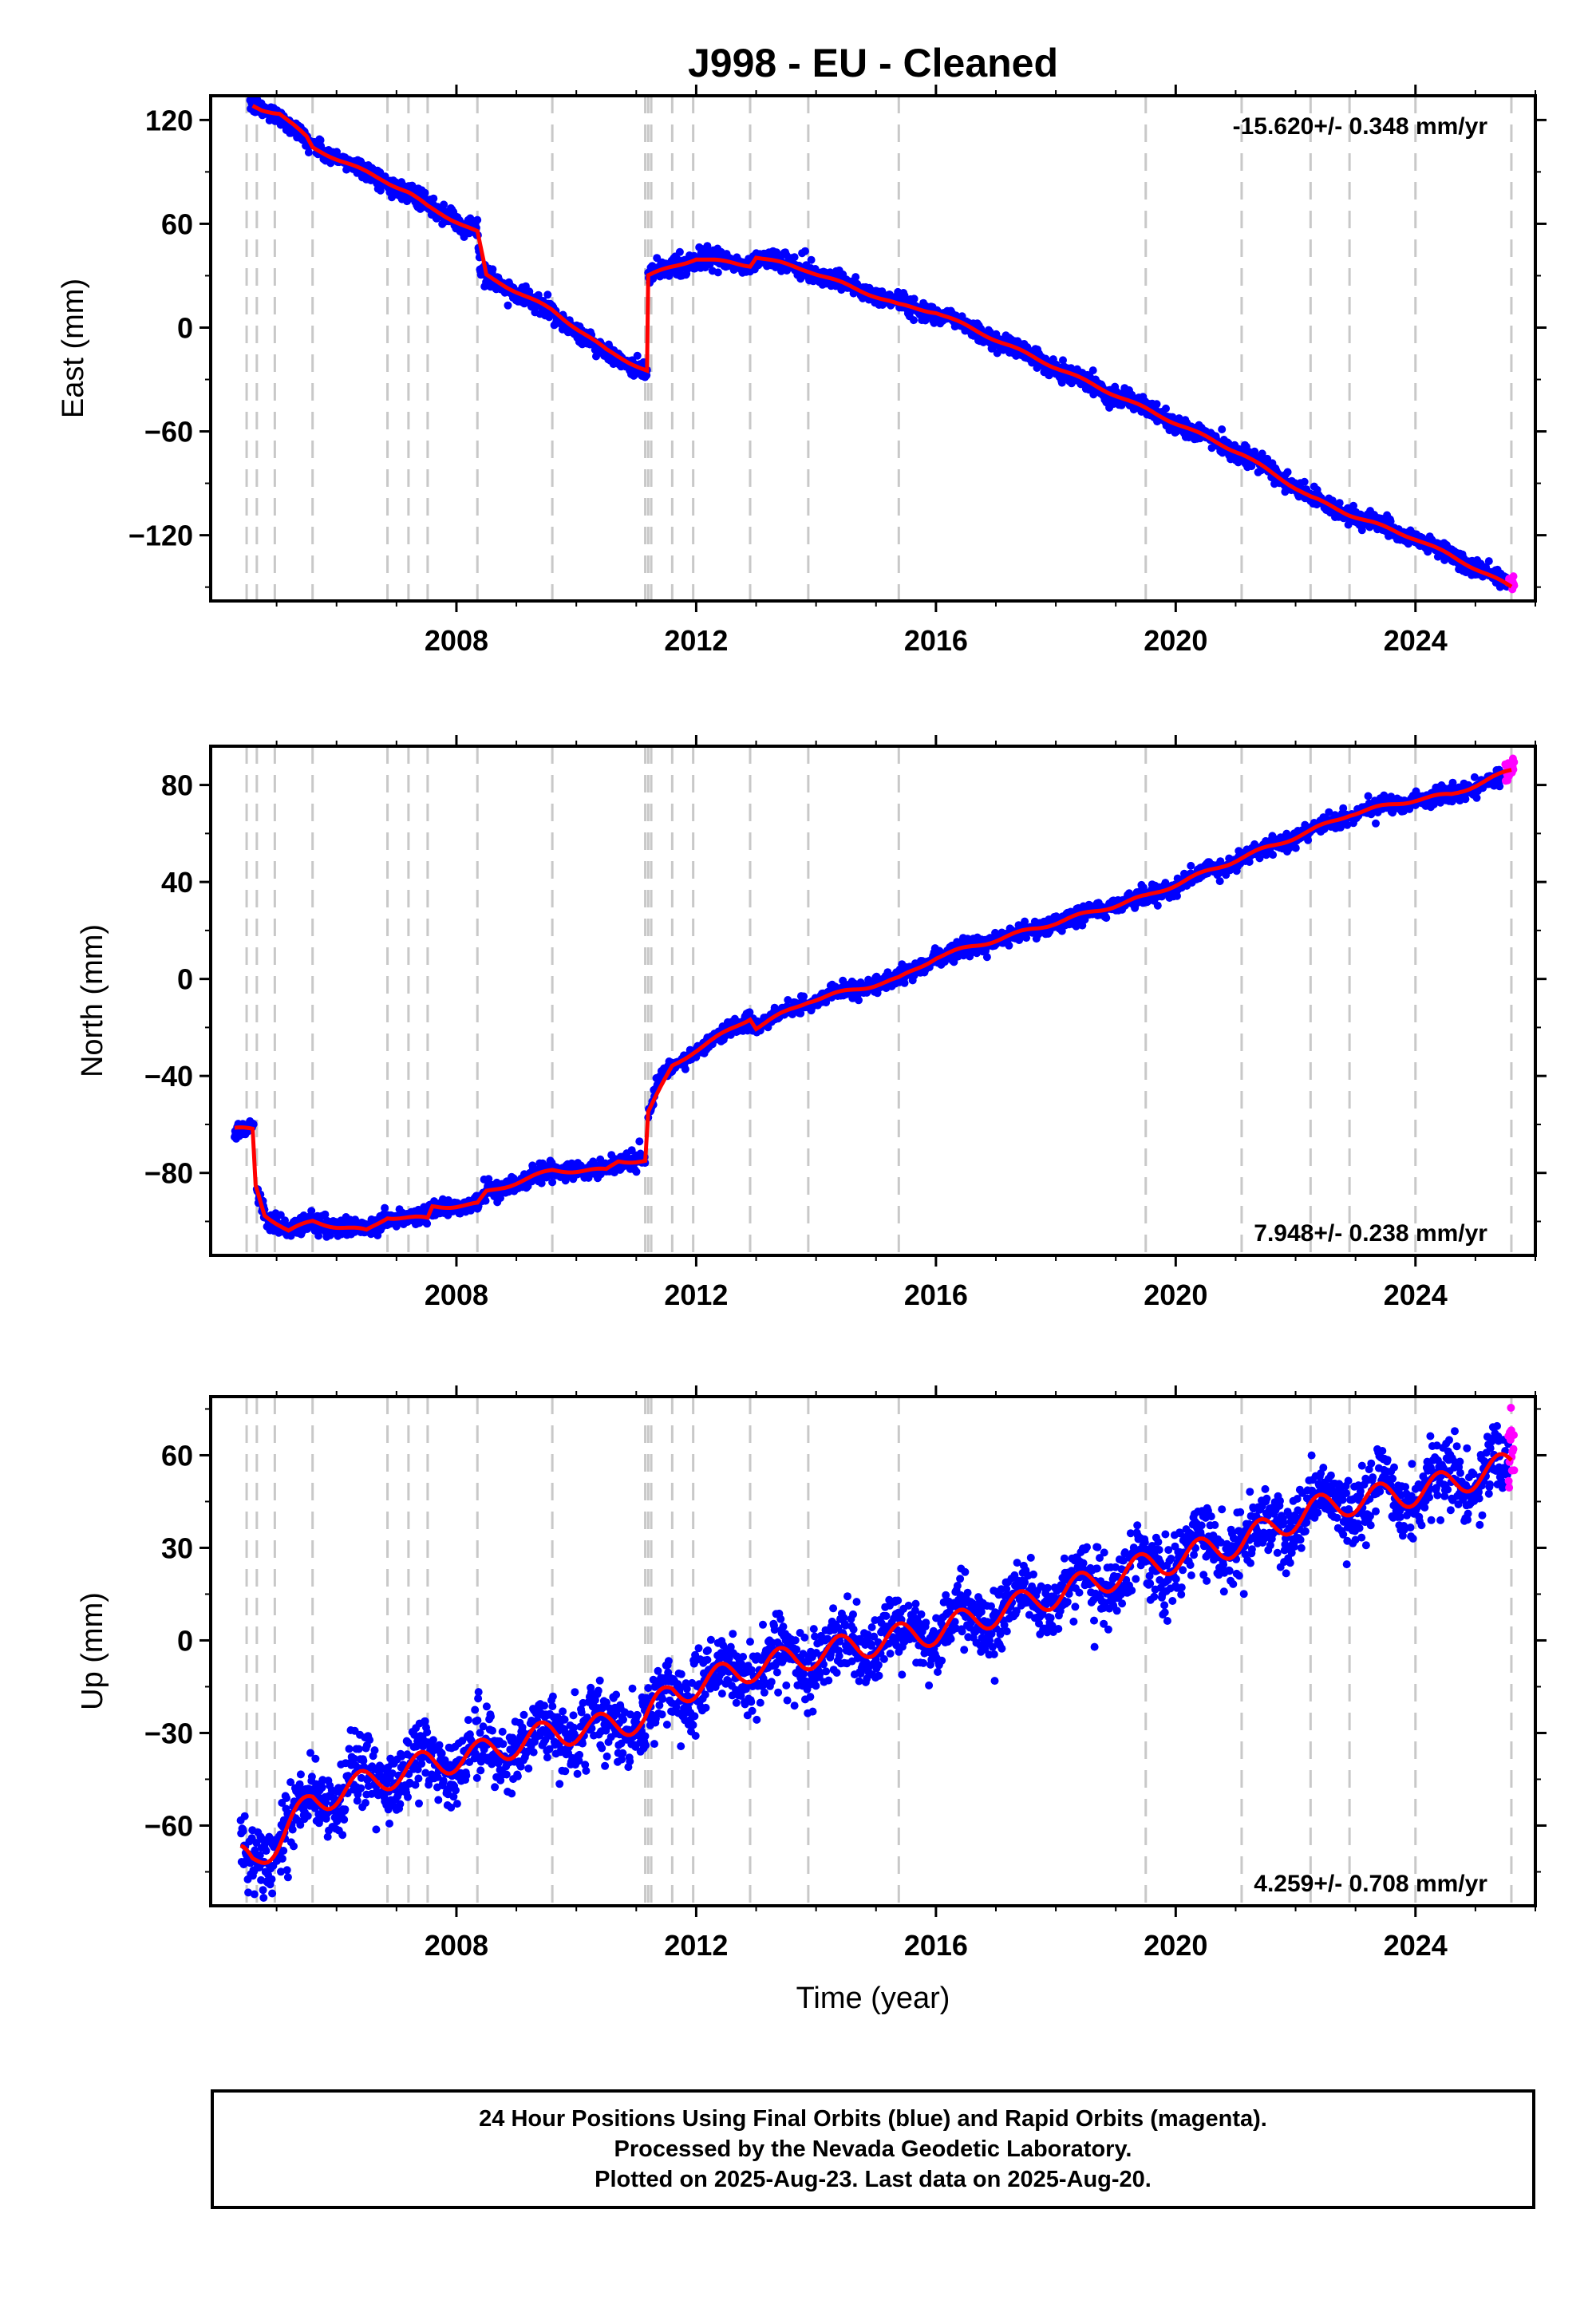  What do you see at coordinates (73, 348) in the screenshot?
I see `y-axis-label: East (mm)` at bounding box center [73, 348].